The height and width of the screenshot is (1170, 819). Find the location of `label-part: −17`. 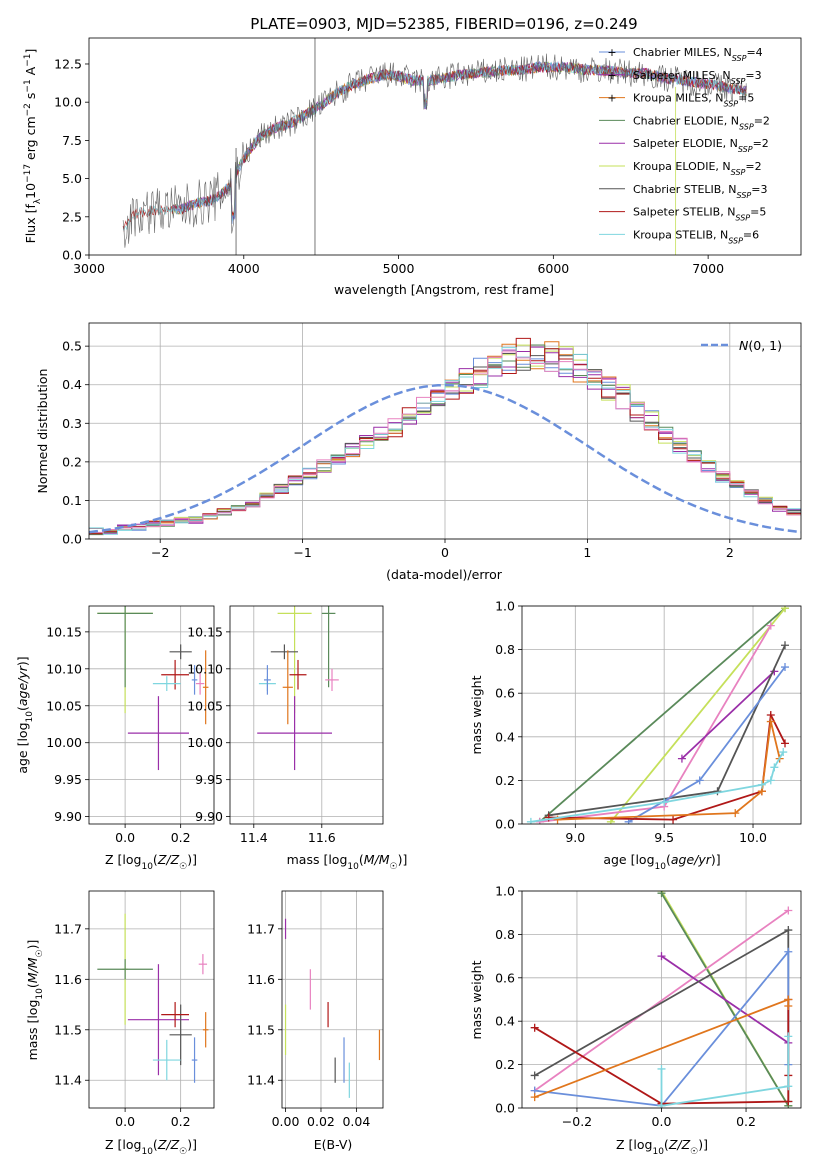

label-part: −17 is located at coordinates (28, 173).